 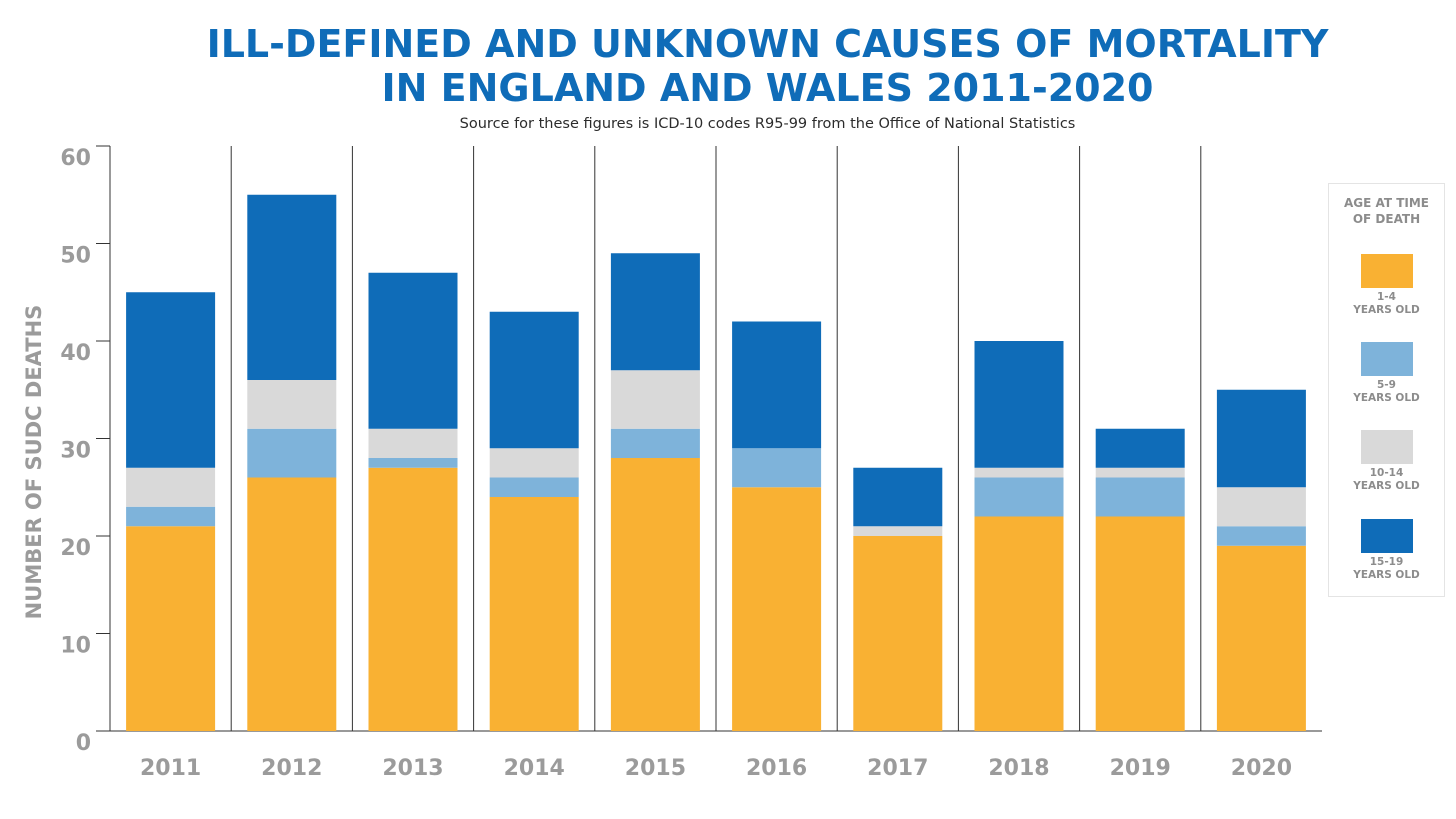 I want to click on legend-item-15-19: 15-19 YEARS OLD, so click(x=1386, y=550).